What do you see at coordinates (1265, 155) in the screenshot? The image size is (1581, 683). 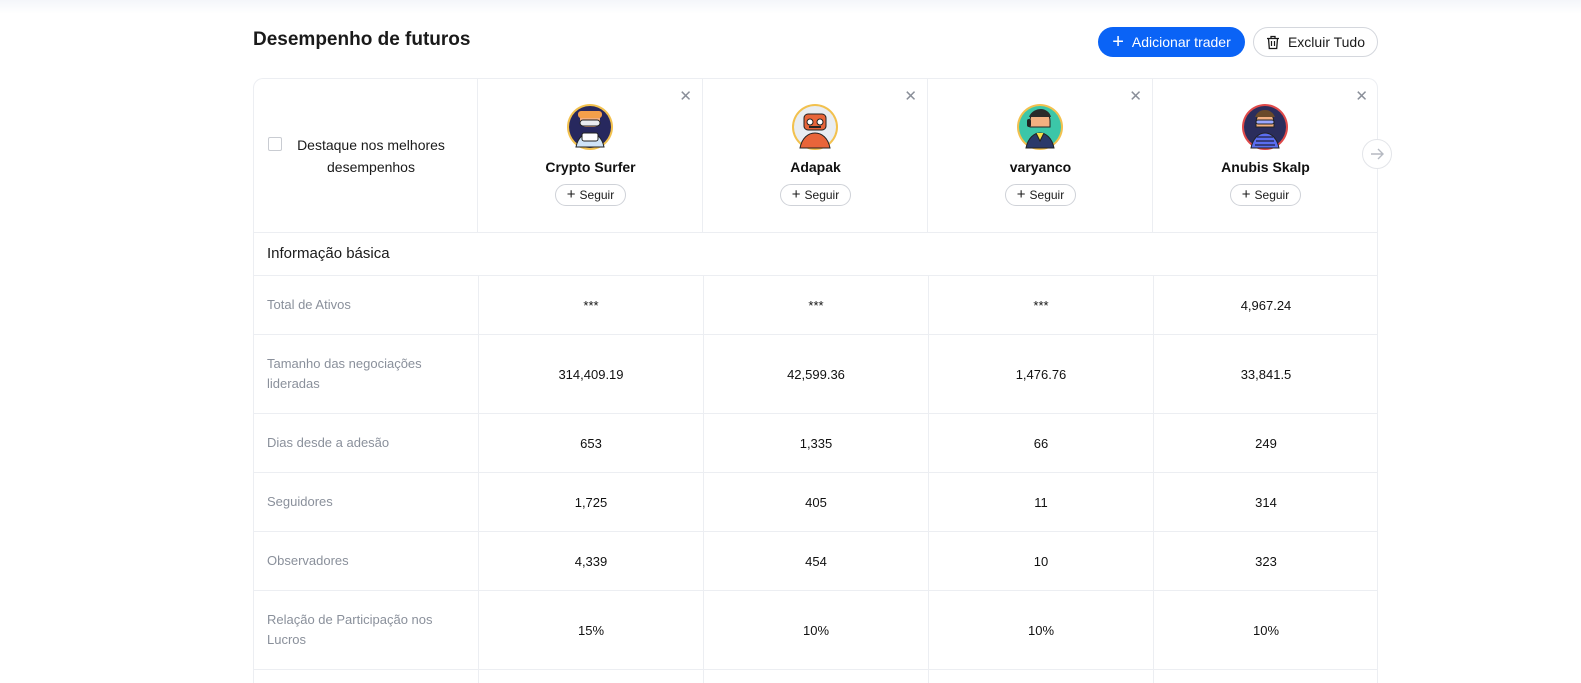 I see `trader-column-4: ✕ Anubis Skalp + Seguir` at bounding box center [1265, 155].